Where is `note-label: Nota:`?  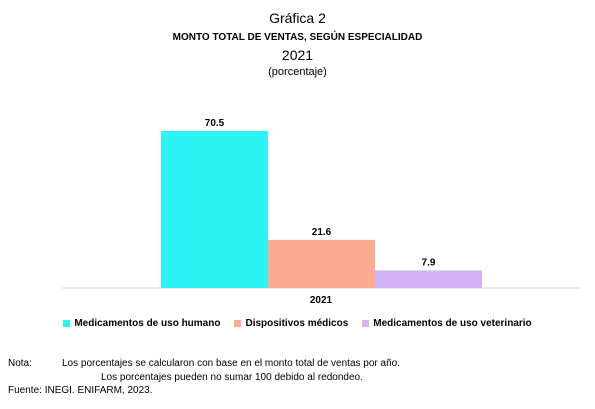
note-label: Nota: is located at coordinates (20, 363).